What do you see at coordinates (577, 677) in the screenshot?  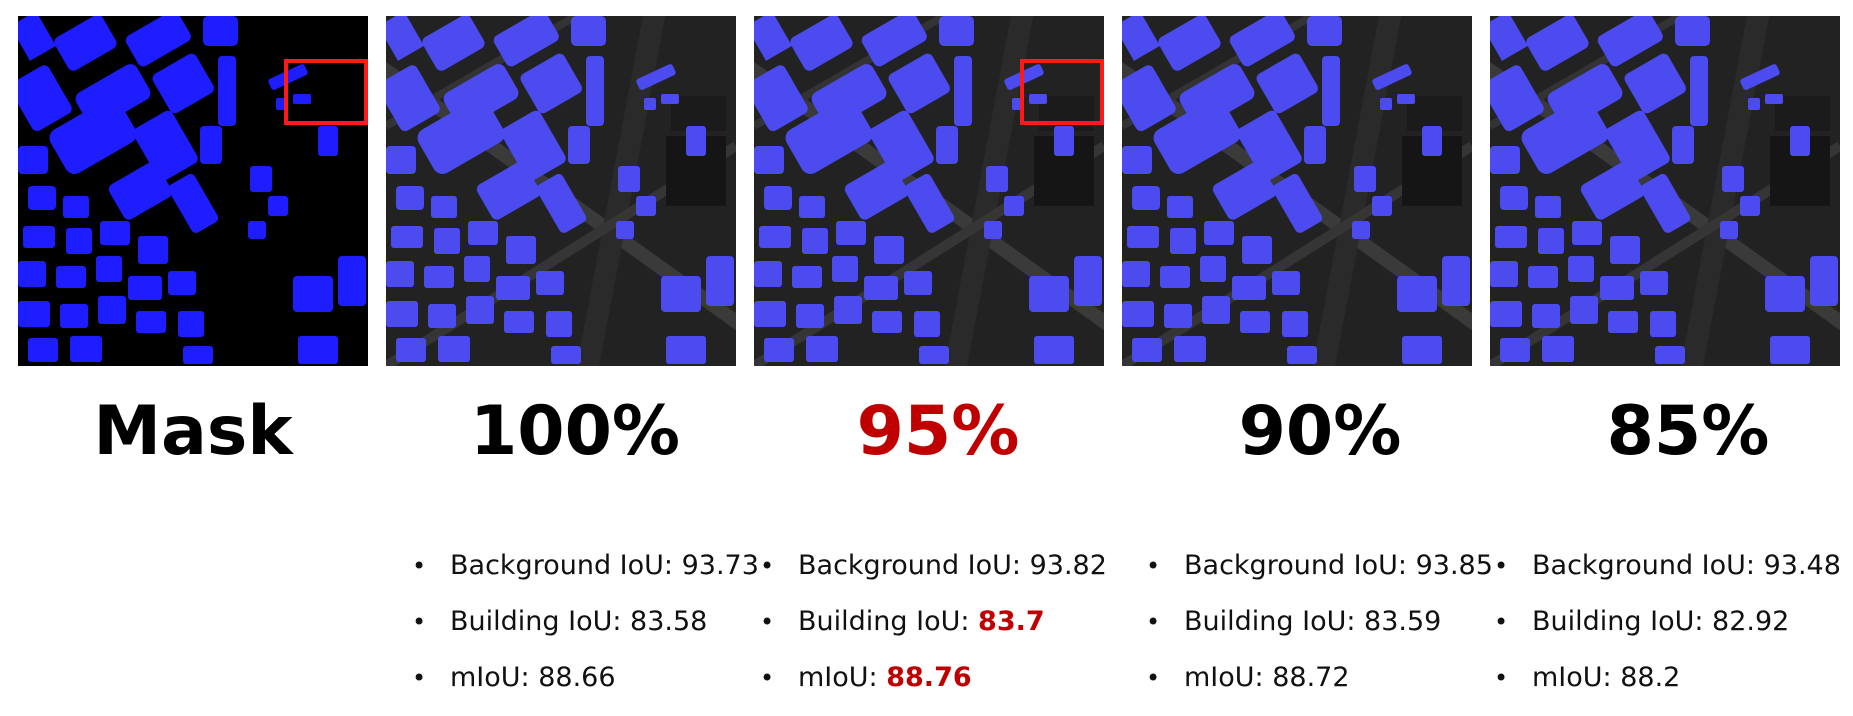 I see `stat-value: 88.66` at bounding box center [577, 677].